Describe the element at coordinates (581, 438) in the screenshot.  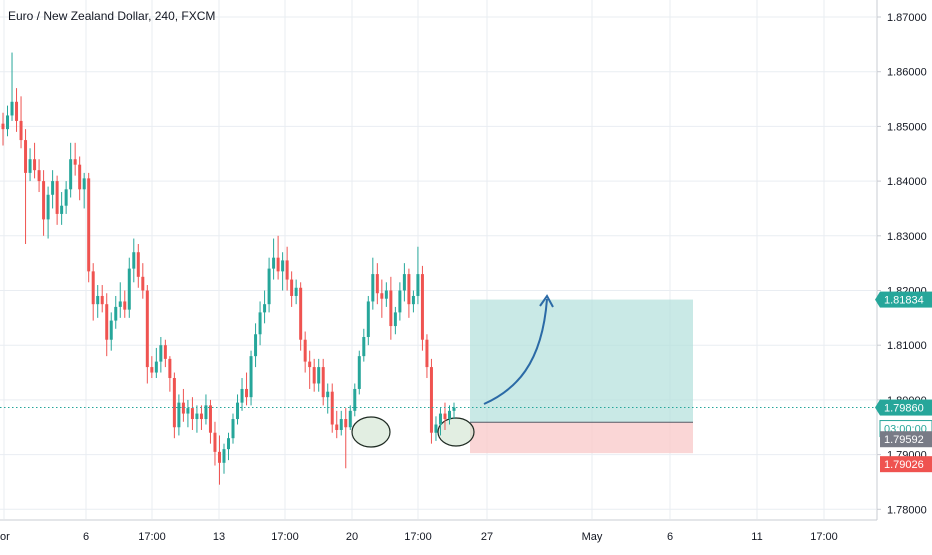
I see `loss-zone` at that location.